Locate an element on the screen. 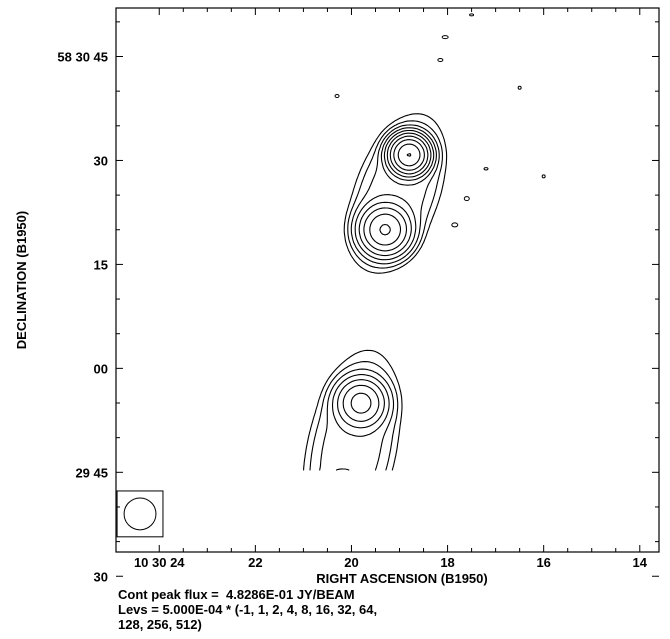  x-tick-label: 22 is located at coordinates (255, 562).